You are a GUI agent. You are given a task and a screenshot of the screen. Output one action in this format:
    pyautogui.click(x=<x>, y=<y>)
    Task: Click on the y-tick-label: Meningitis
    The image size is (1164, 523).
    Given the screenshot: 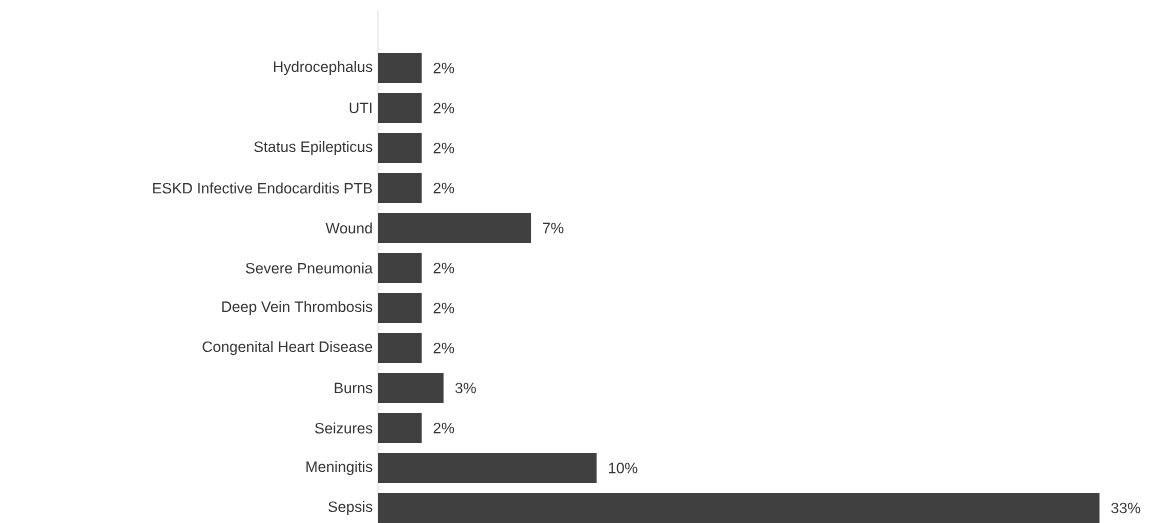 What is the action you would take?
    pyautogui.click(x=339, y=468)
    